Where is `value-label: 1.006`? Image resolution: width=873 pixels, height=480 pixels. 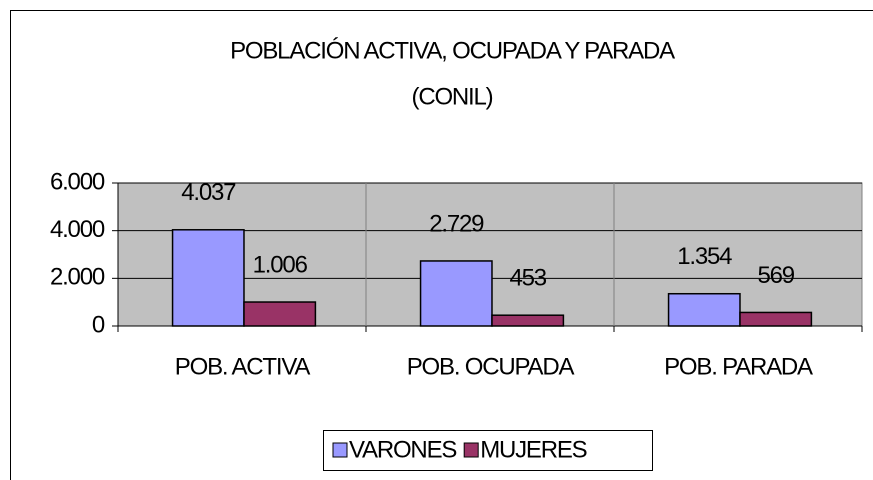
value-label: 1.006 is located at coordinates (280, 264).